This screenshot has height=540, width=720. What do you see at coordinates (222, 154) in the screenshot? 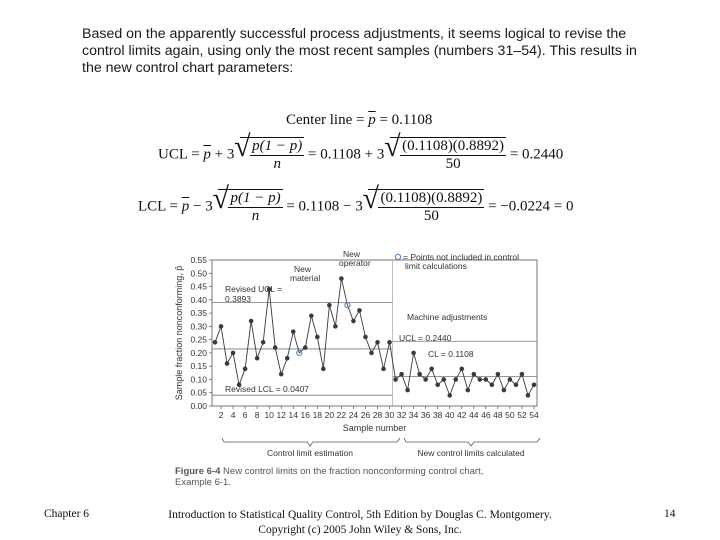
I see `ucl-plus3: + 3` at bounding box center [222, 154].